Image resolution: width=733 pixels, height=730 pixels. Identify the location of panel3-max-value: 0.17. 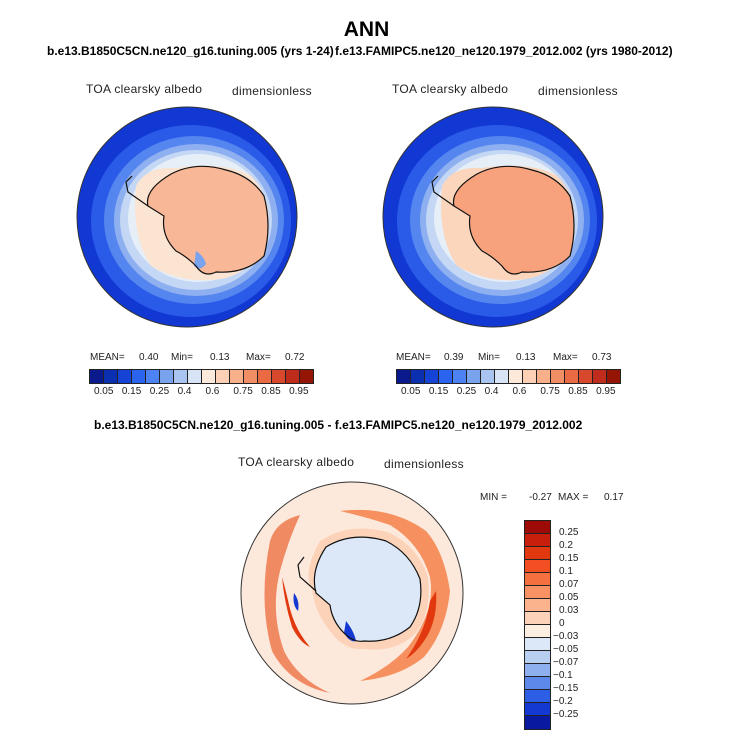
(614, 497).